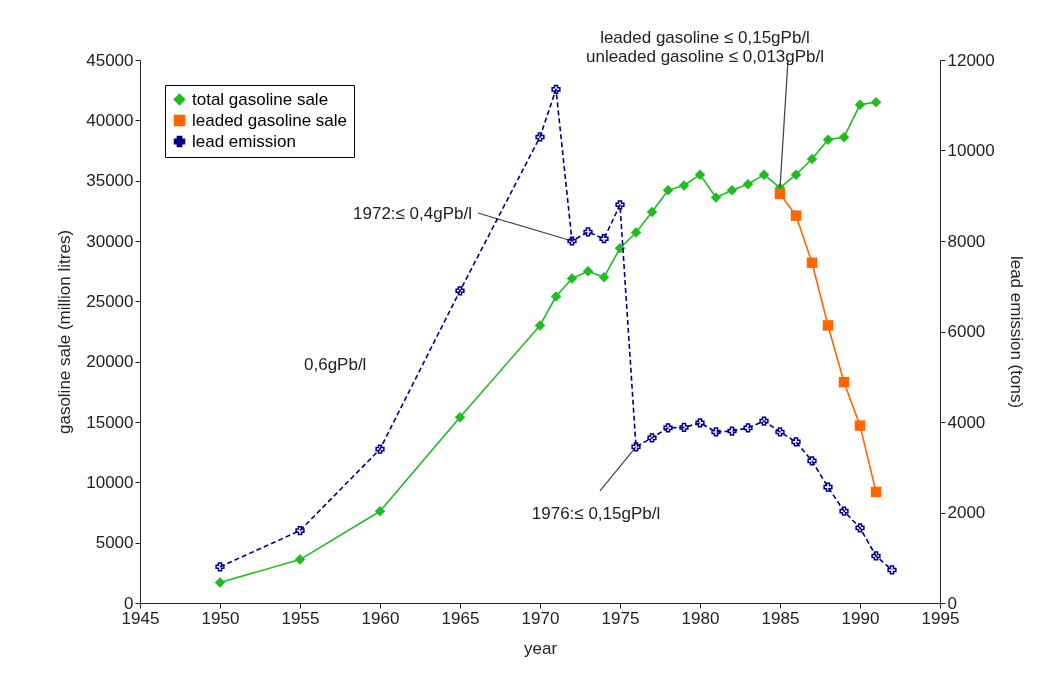 Image resolution: width=1063 pixels, height=684 pixels. What do you see at coordinates (620, 618) in the screenshot?
I see `x-tick-label: 1975` at bounding box center [620, 618].